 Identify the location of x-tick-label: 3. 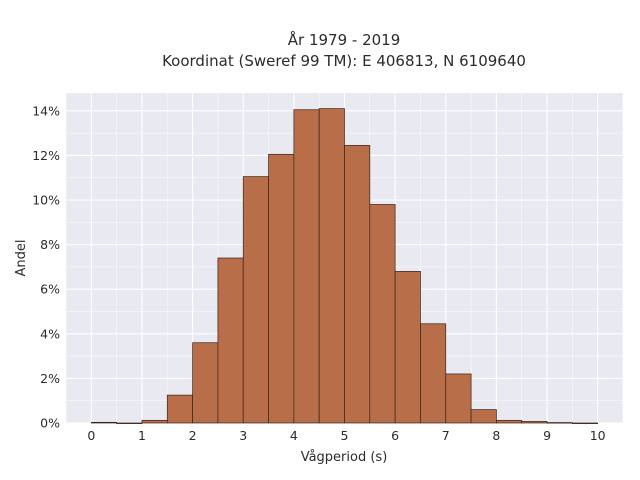
(243, 435).